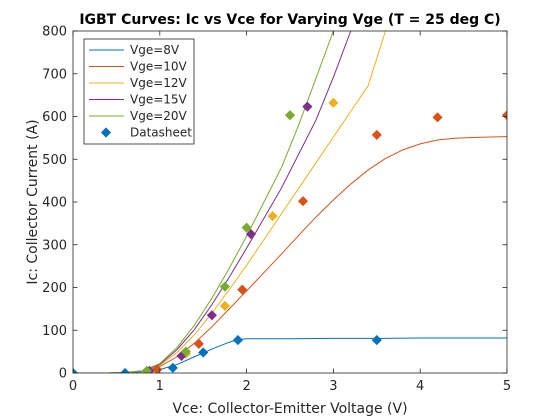 The width and height of the screenshot is (560, 420). Describe the element at coordinates (161, 133) in the screenshot. I see `legend-label-5: Datasheet` at that location.